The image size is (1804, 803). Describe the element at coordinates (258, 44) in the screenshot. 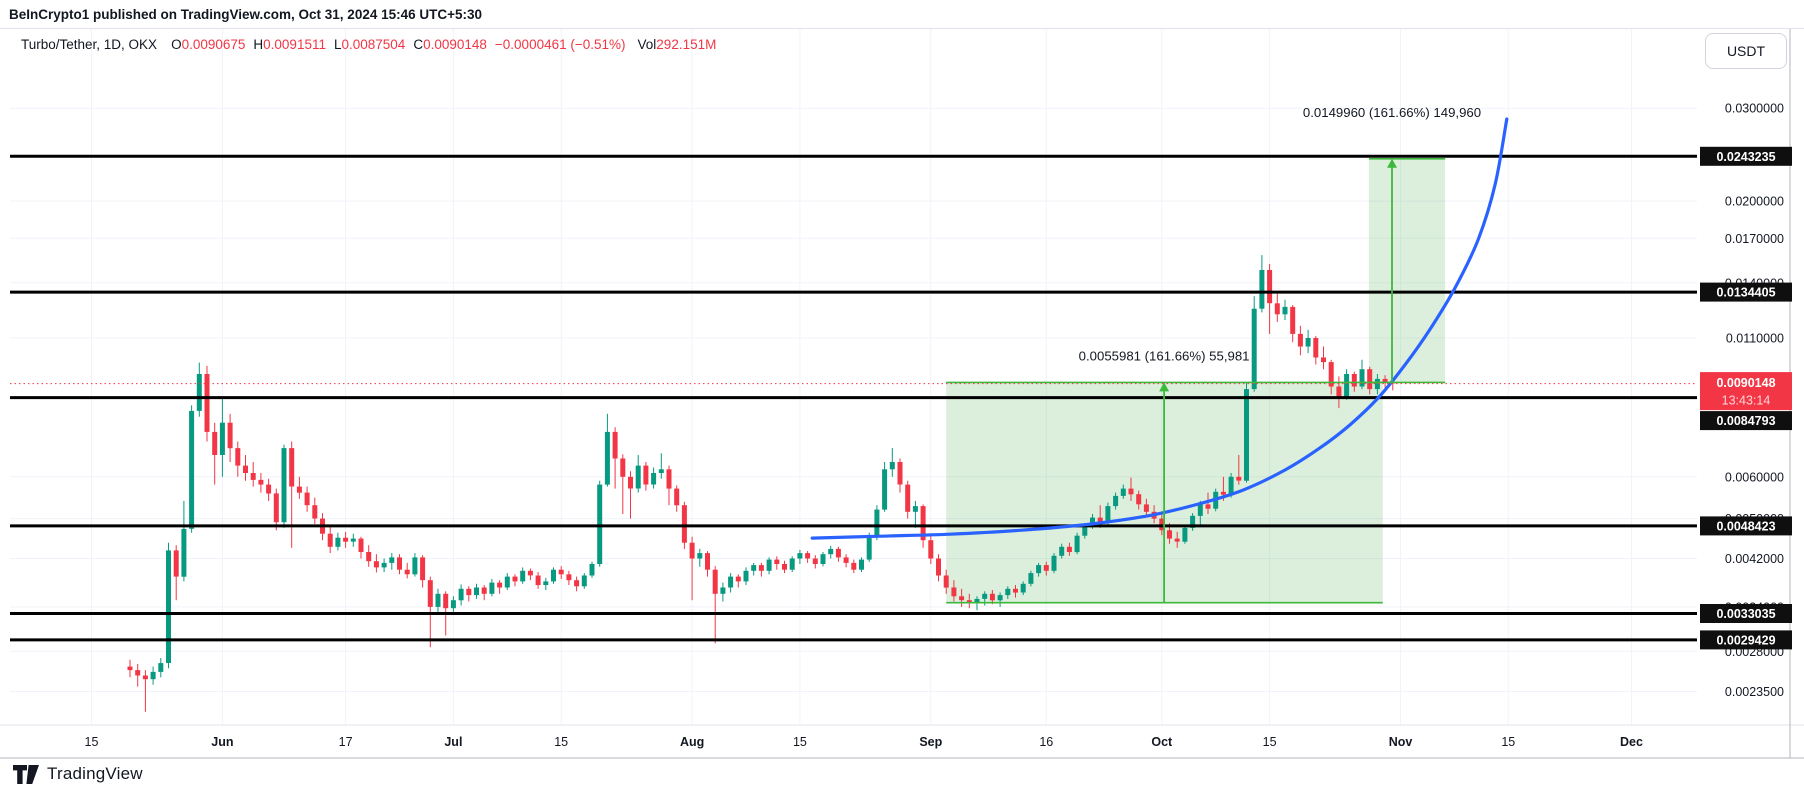

I see `high-label: H` at that location.